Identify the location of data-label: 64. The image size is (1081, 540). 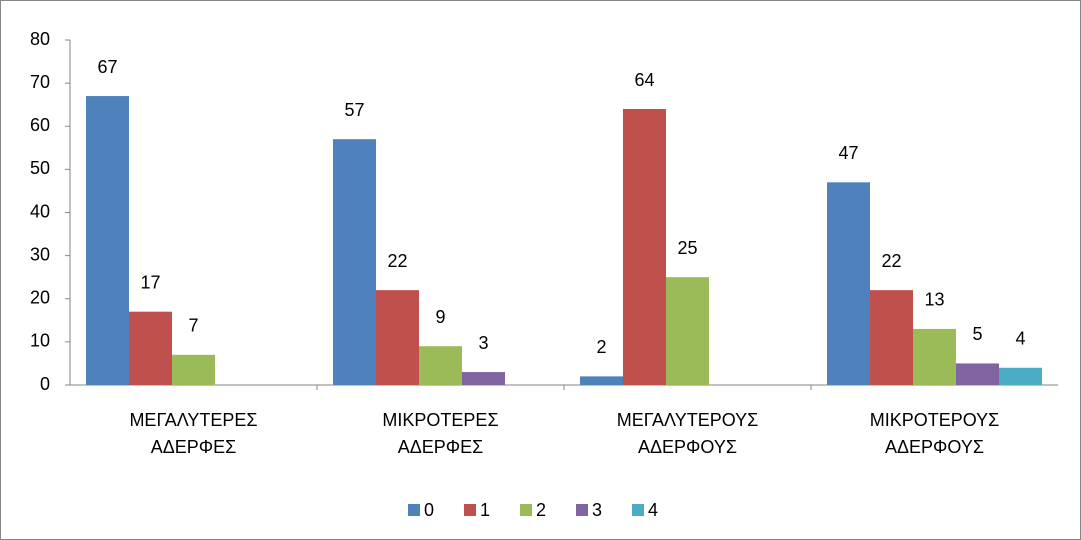
(644, 80).